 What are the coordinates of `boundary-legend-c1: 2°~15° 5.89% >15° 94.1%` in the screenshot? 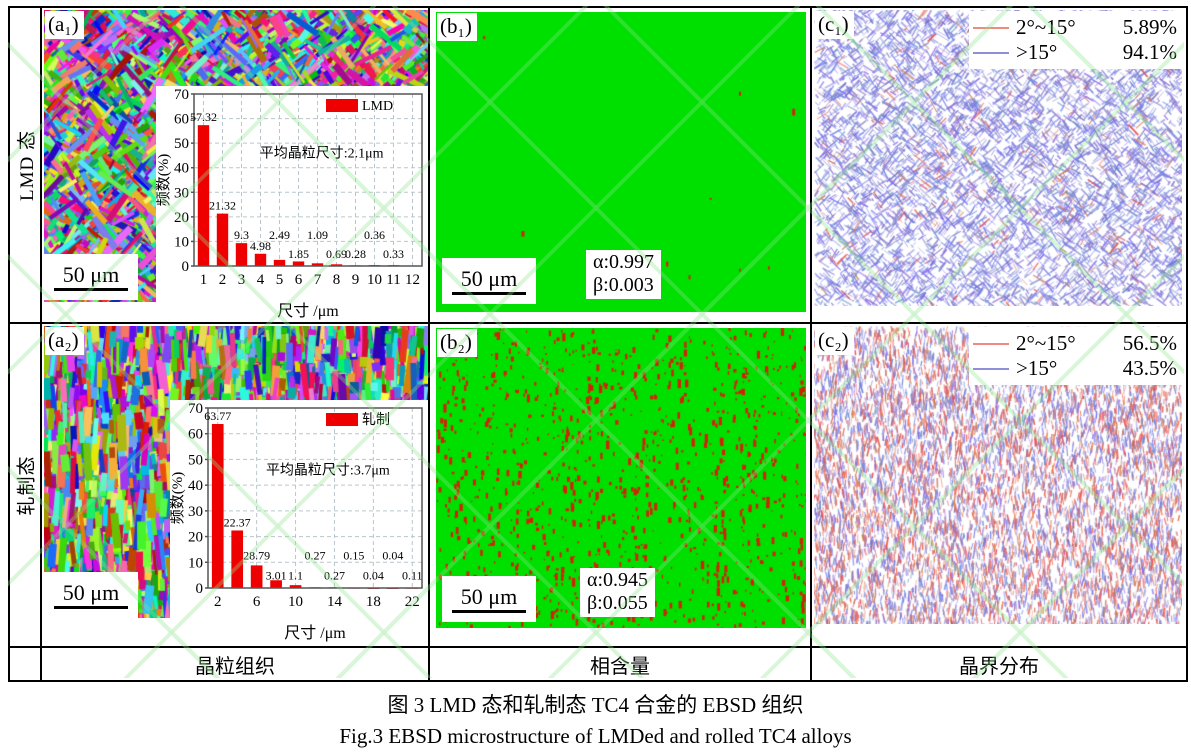 It's located at (1076, 40).